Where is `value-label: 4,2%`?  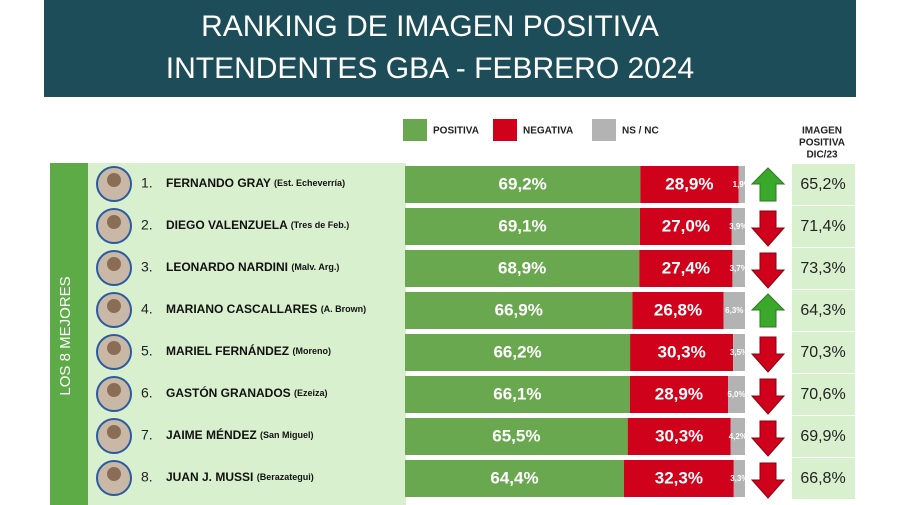
value-label: 4,2% is located at coordinates (738, 436).